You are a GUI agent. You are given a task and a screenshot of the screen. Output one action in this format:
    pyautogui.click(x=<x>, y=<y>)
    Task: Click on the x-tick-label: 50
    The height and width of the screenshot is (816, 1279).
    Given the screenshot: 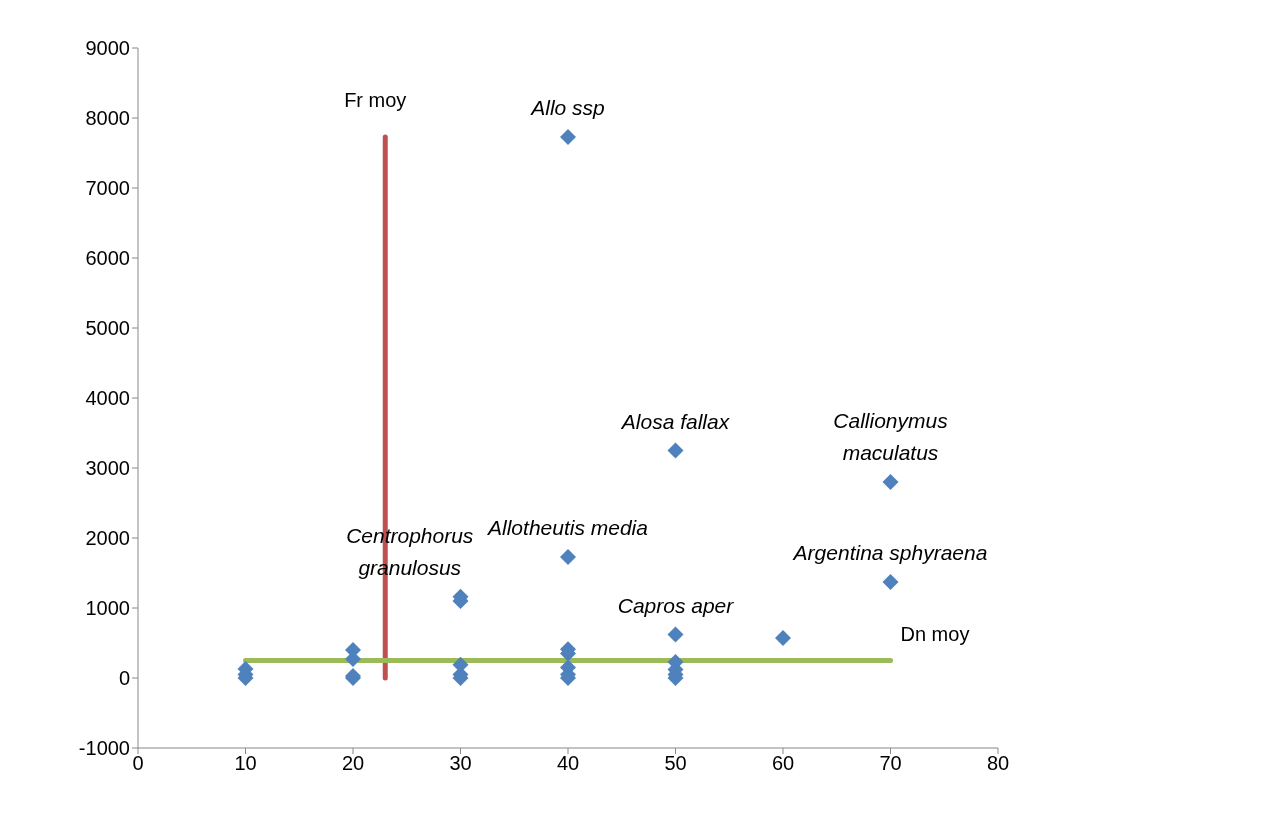 What is the action you would take?
    pyautogui.click(x=675, y=763)
    